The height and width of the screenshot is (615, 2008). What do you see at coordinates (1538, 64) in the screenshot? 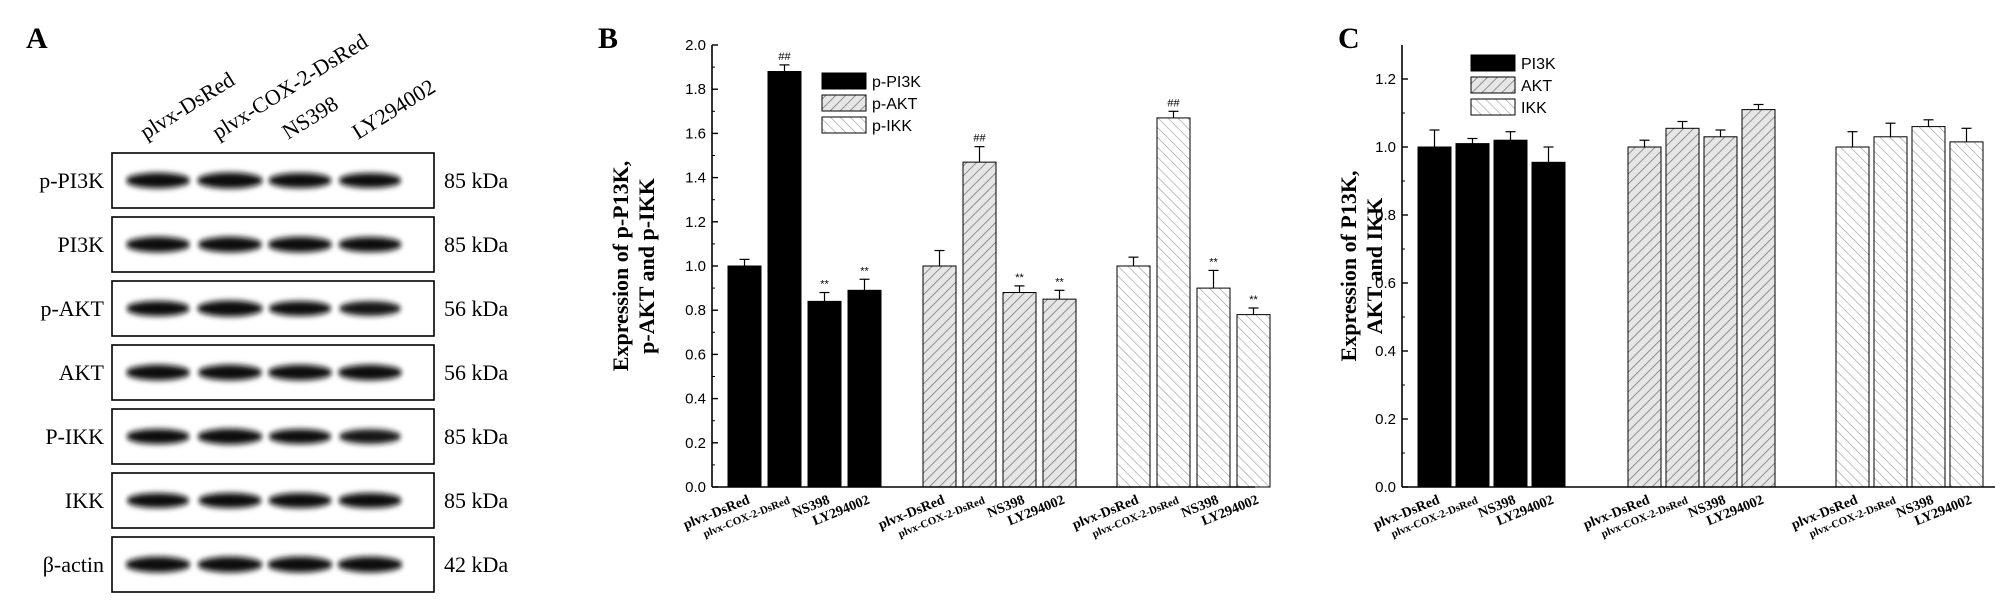
I see `legend-label: PI3K` at bounding box center [1538, 64].